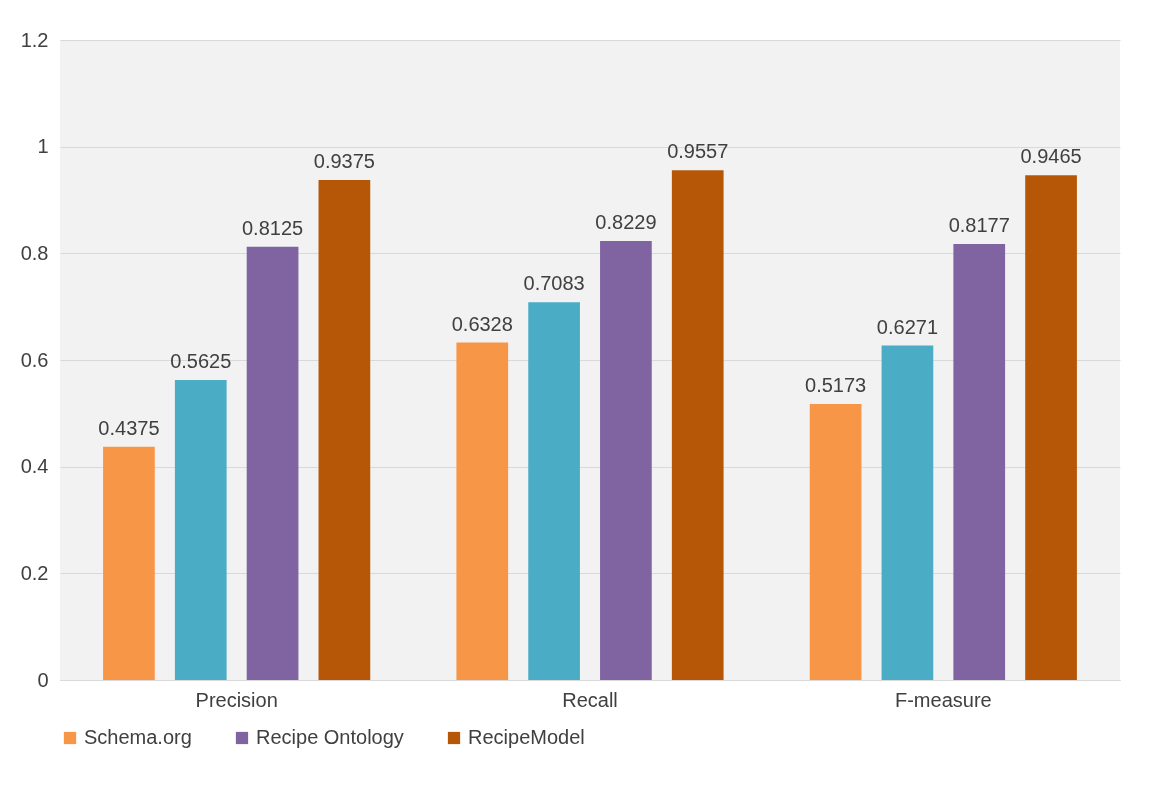  What do you see at coordinates (1051, 156) in the screenshot?
I see `data-label: 0.9465` at bounding box center [1051, 156].